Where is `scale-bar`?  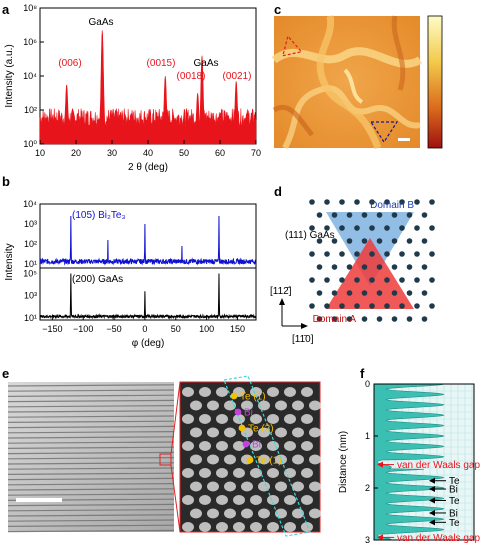 scale-bar is located at coordinates (404, 139).